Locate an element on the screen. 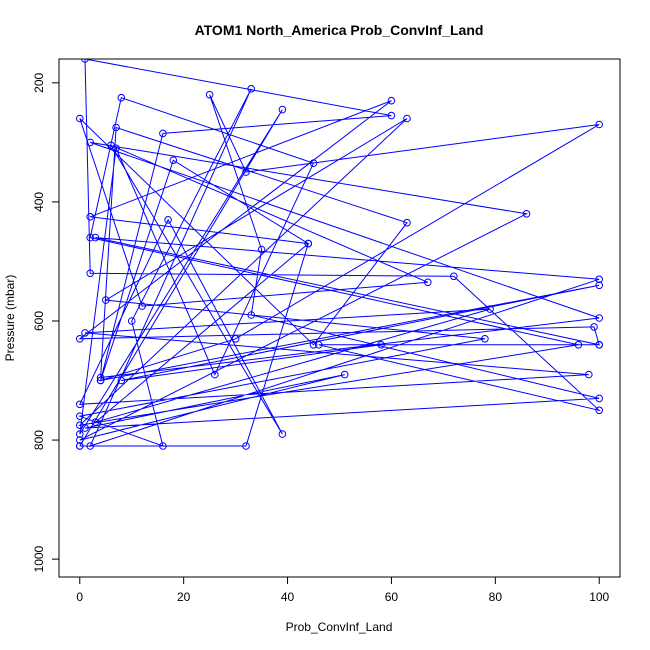 The image size is (650, 650). y-axis-label: Pressure (mbar) is located at coordinates (10, 318).